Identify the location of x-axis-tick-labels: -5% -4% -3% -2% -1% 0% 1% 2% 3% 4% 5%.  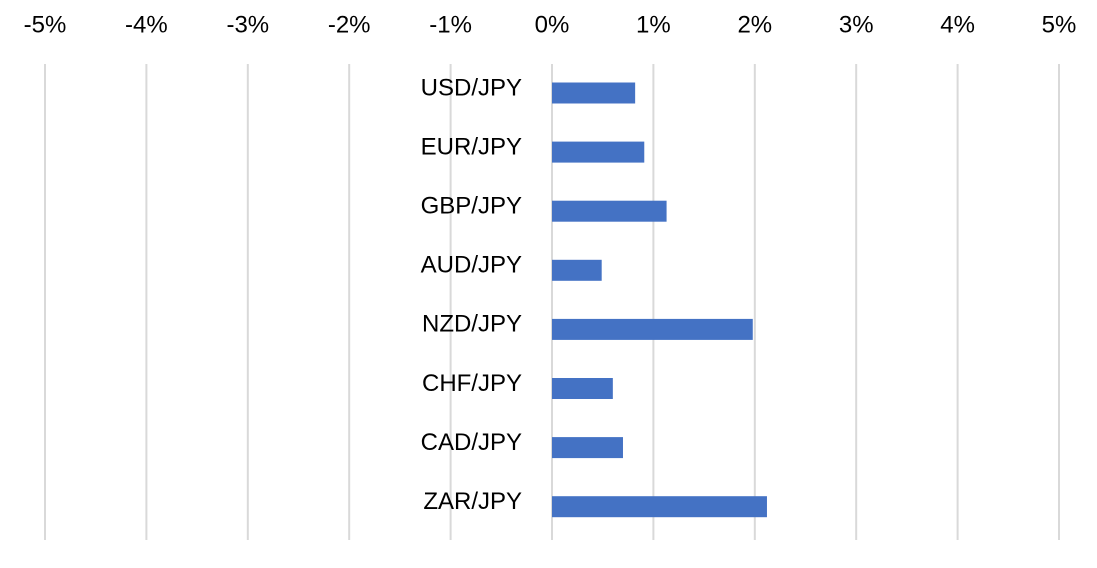
(550, 24).